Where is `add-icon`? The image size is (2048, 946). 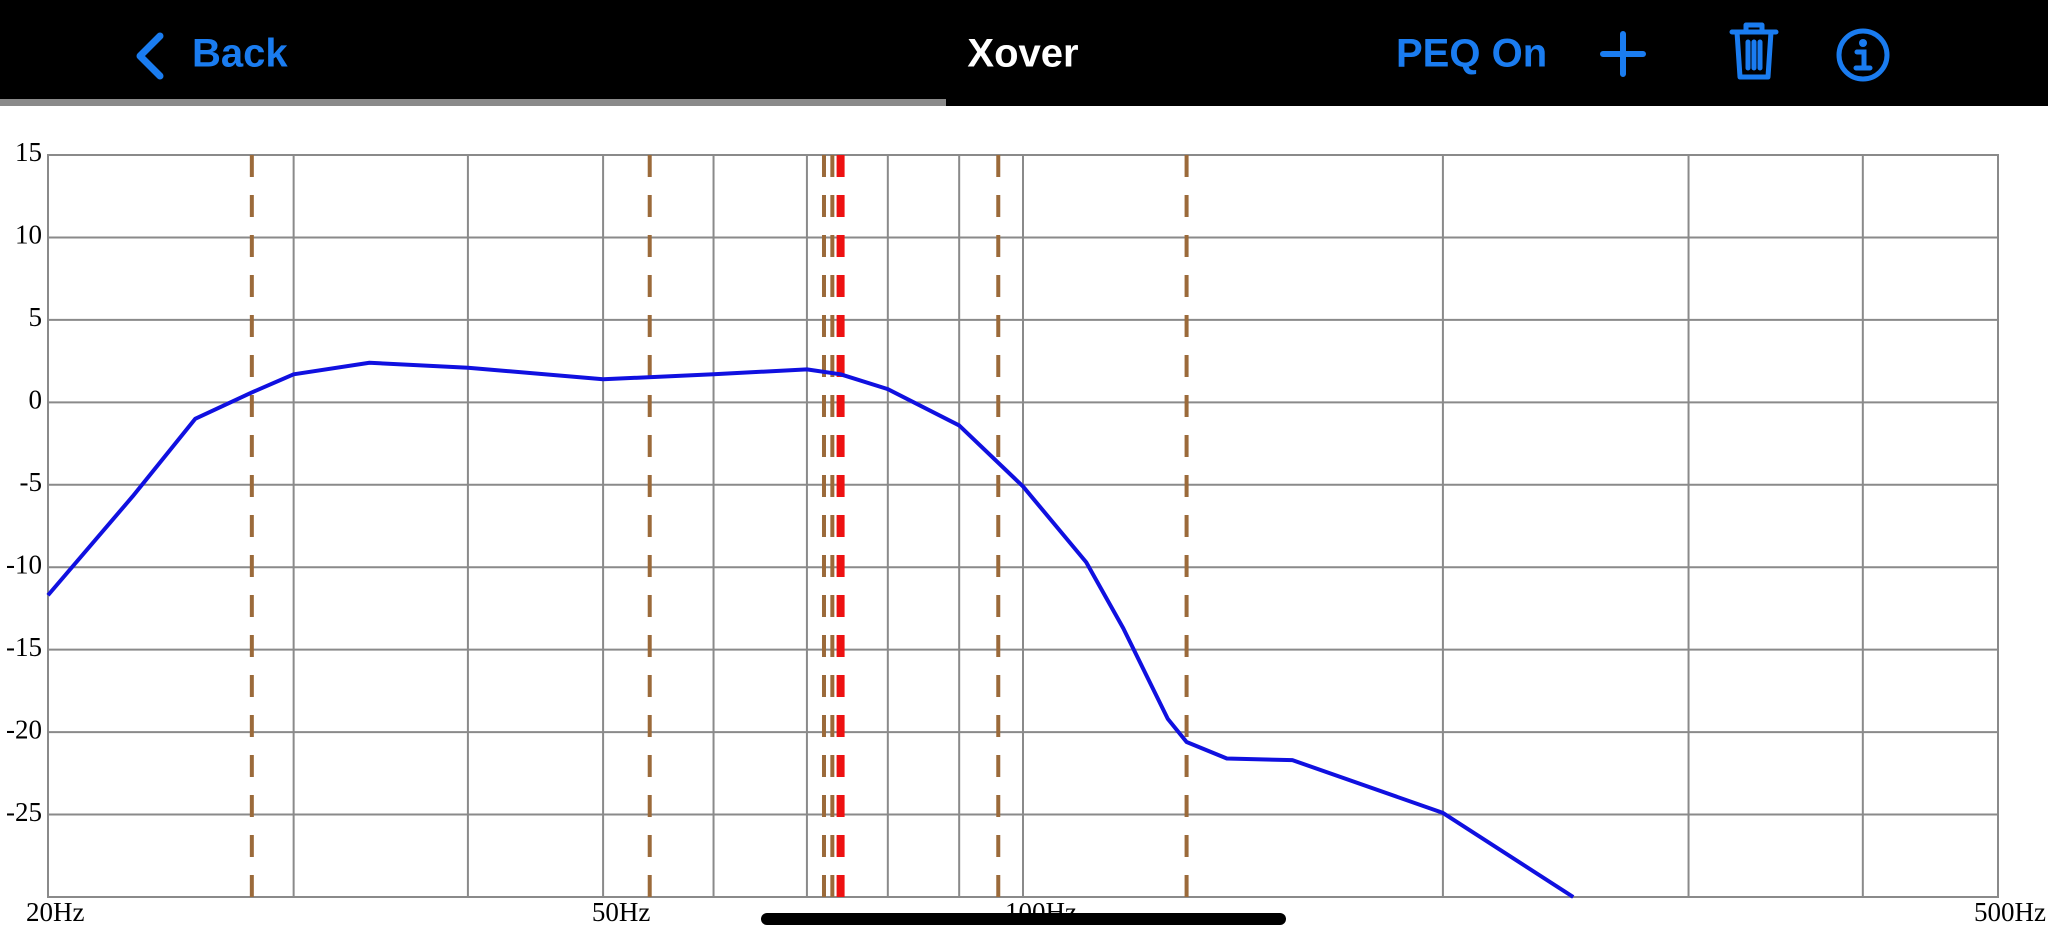
add-icon is located at coordinates (1623, 54).